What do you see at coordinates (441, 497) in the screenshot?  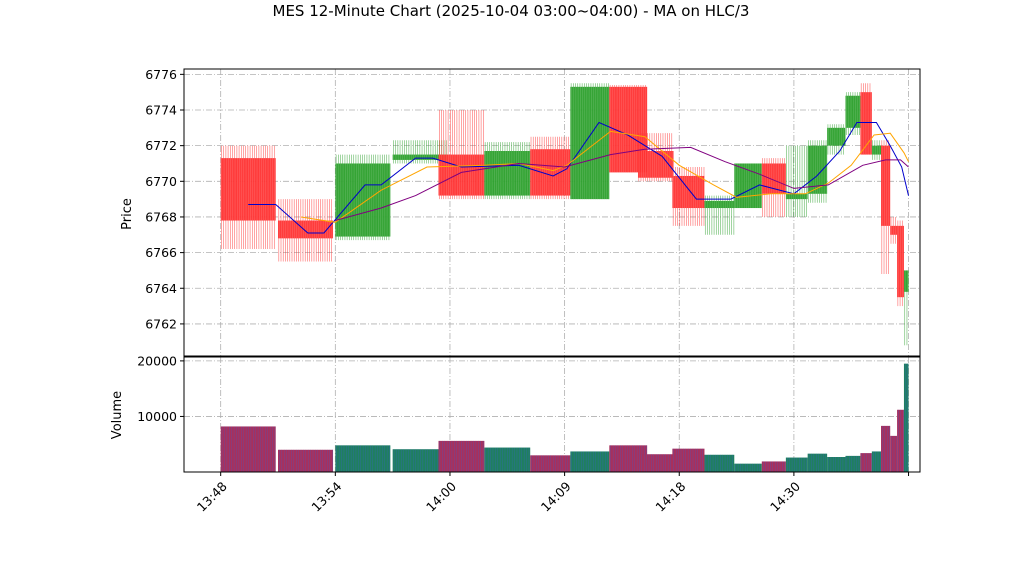 I see `x-tick-label: 14:00` at bounding box center [441, 497].